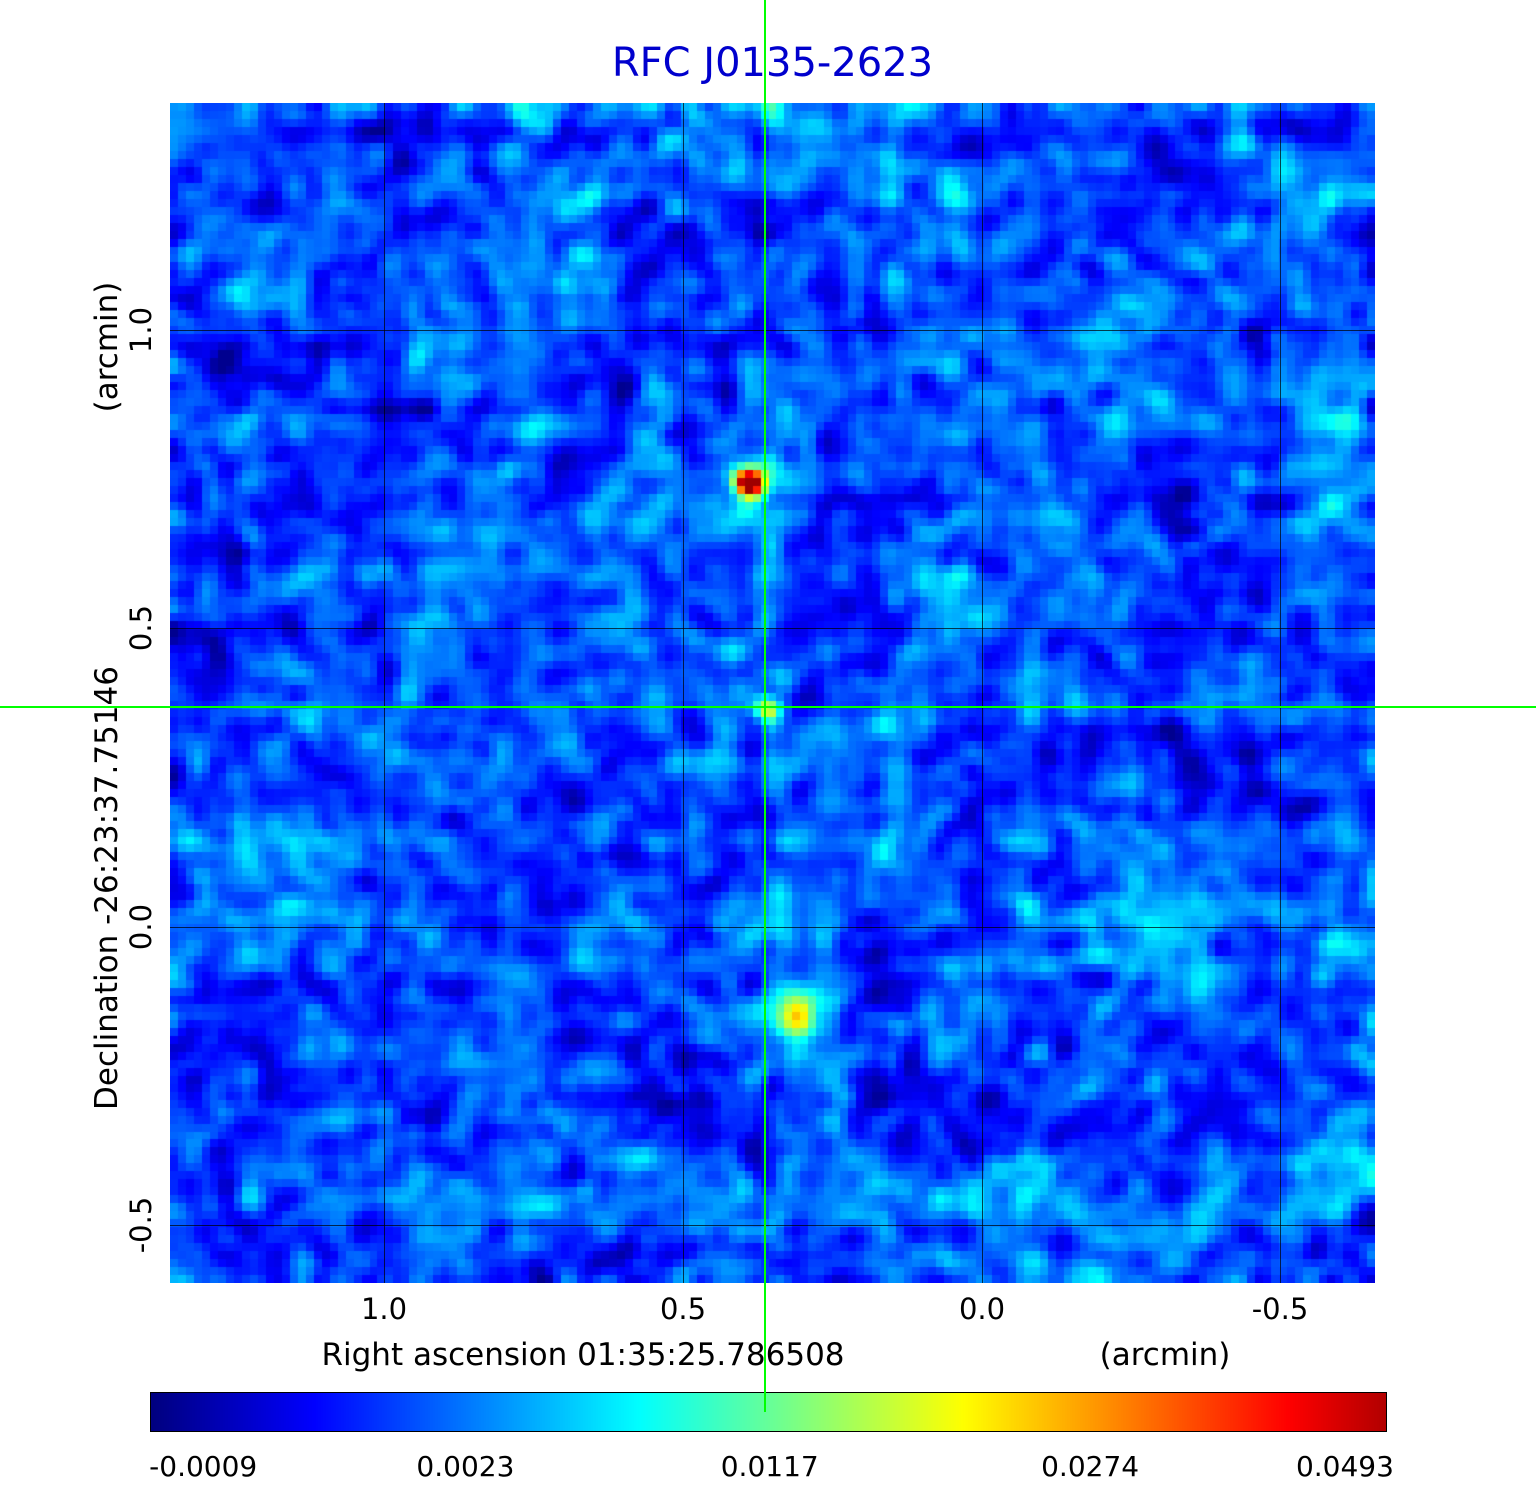  I want to click on y-axis-tick-label: 0.5, so click(141, 628).